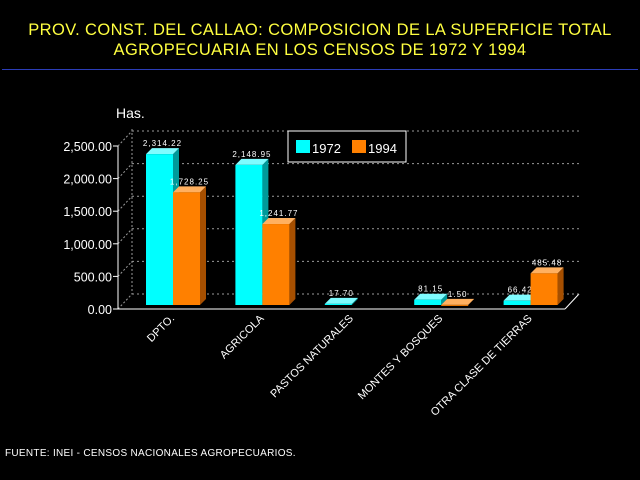  I want to click on floor-right-edge, so click(572, 301).